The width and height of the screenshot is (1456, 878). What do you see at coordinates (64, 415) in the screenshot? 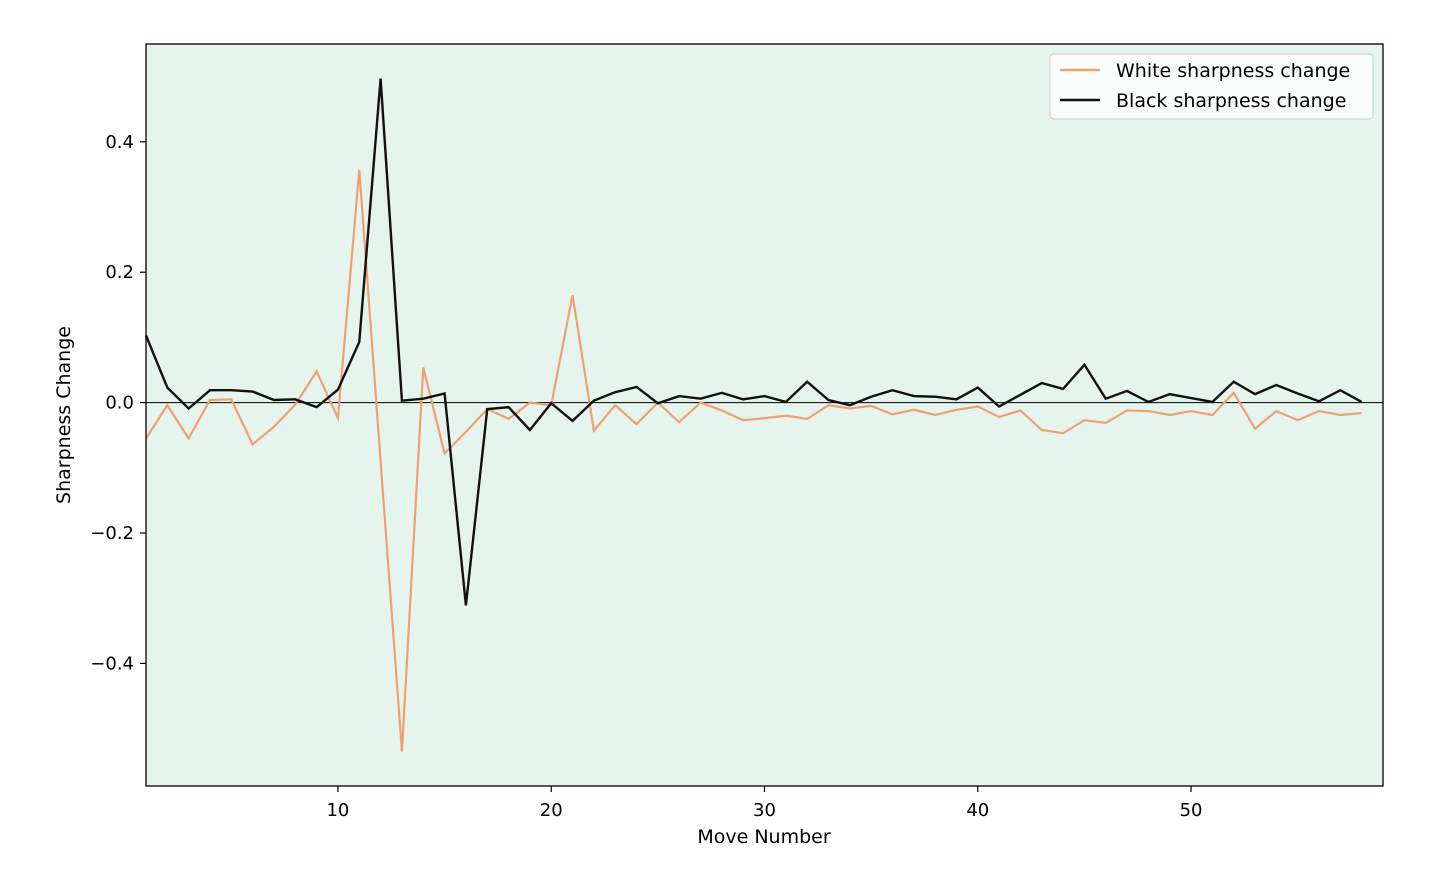
I see `y-axis-label: Sharpness Change` at bounding box center [64, 415].